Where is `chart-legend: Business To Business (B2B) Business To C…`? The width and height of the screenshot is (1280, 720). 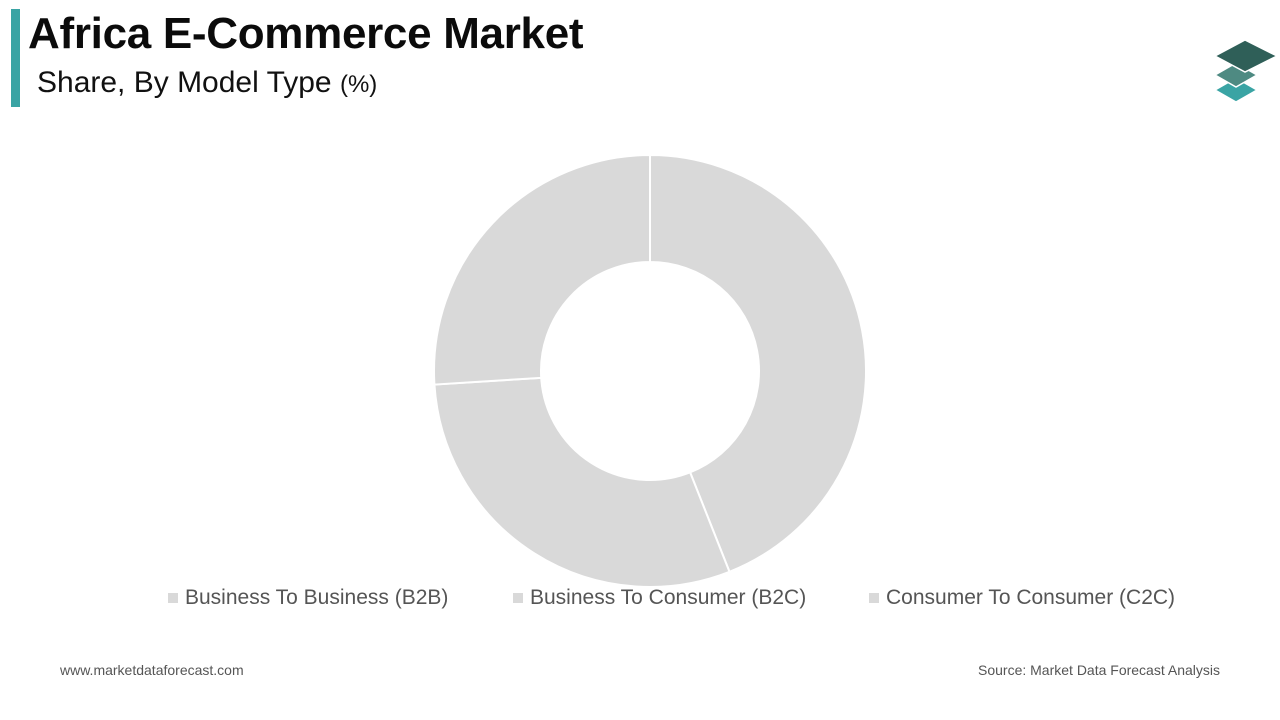
chart-legend: Business To Business (B2B) Business To C… is located at coordinates (640, 601).